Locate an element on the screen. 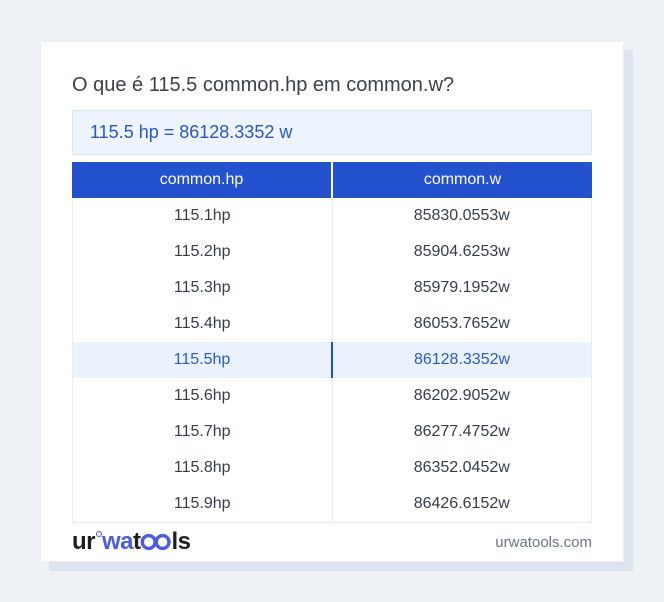  table-row: 115.5hp 86128.3352w is located at coordinates (332, 360).